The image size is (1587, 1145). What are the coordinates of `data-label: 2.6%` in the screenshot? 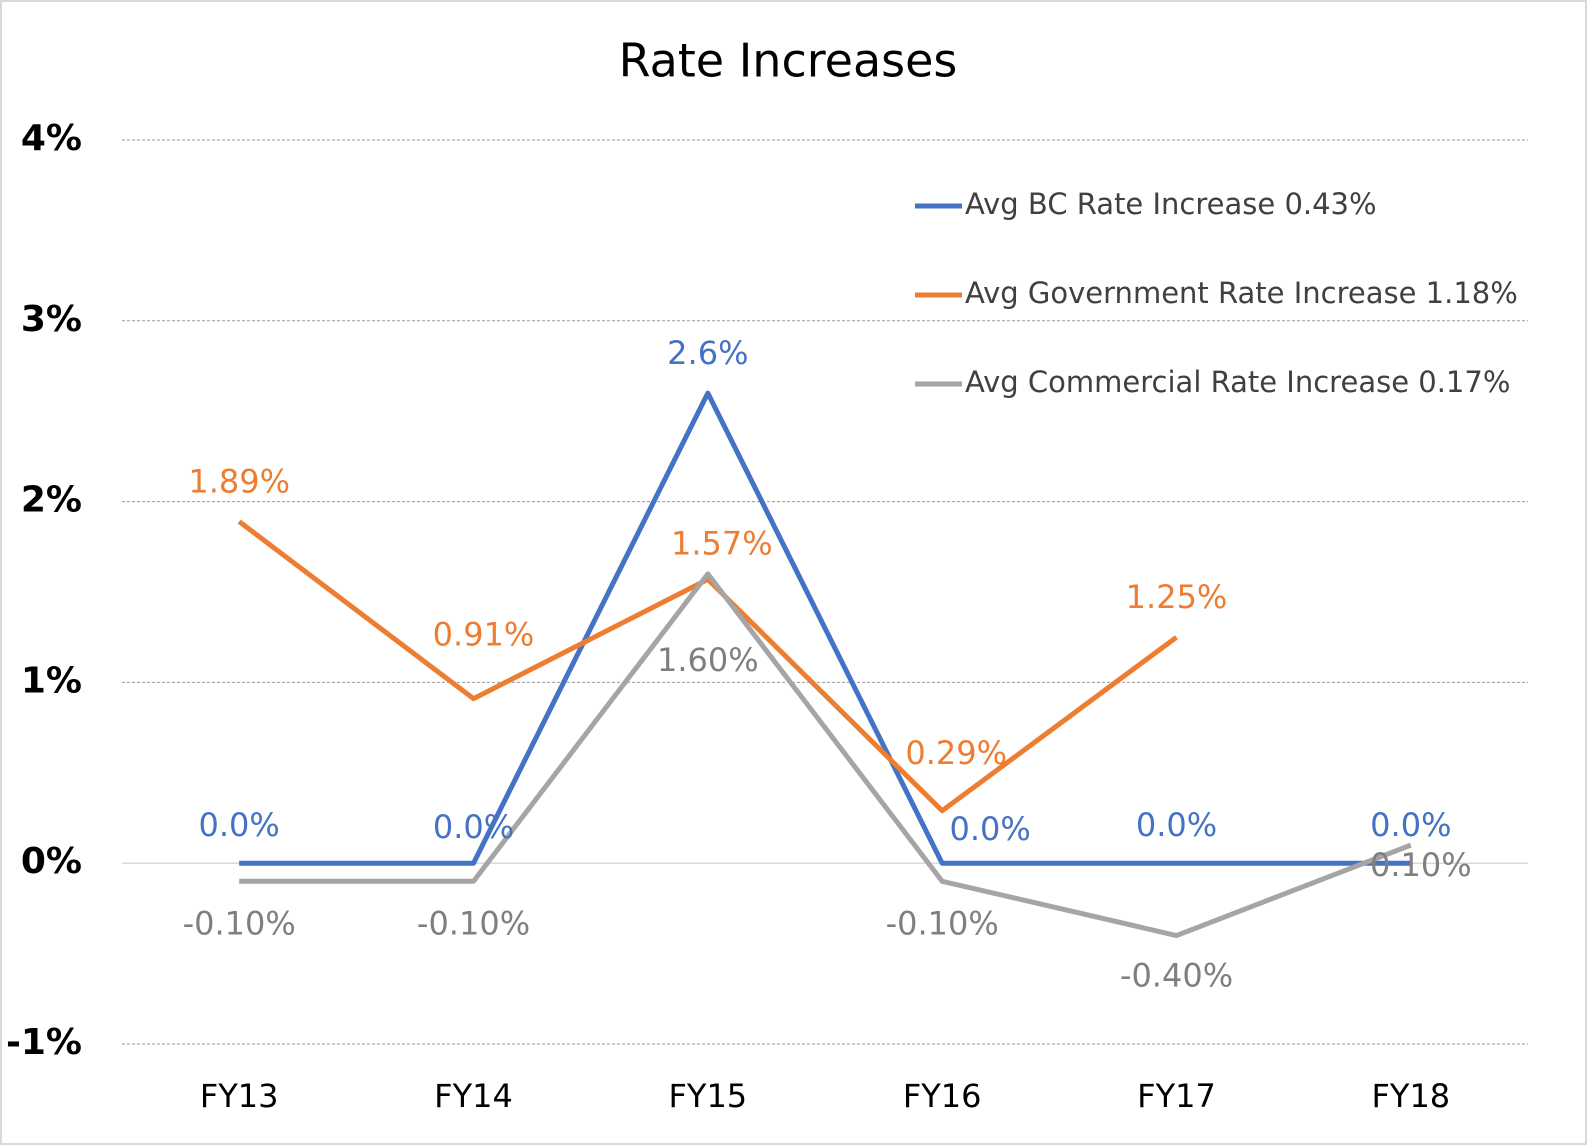 It's located at (707, 353).